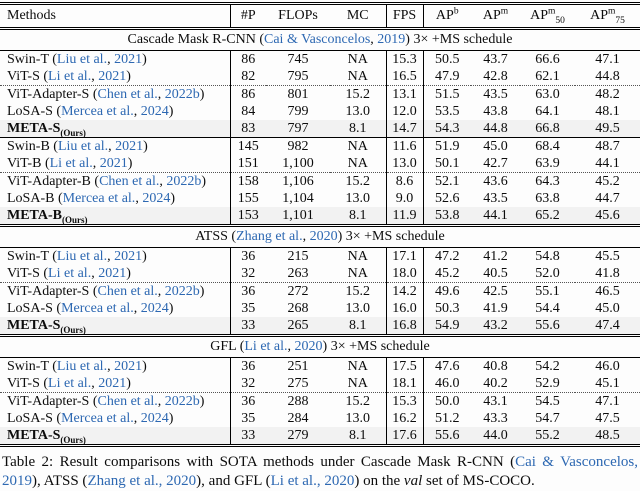 This screenshot has width=640, height=491. Describe the element at coordinates (495, 383) in the screenshot. I see `metric-value: 40.2` at that location.